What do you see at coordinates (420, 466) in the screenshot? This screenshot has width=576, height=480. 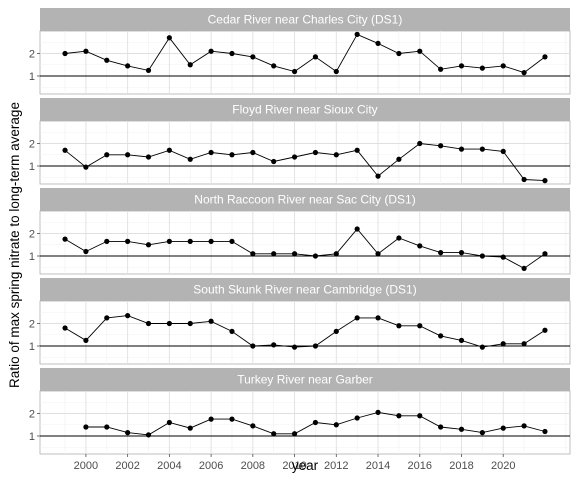 I see `x-tick-label: 2016` at bounding box center [420, 466].